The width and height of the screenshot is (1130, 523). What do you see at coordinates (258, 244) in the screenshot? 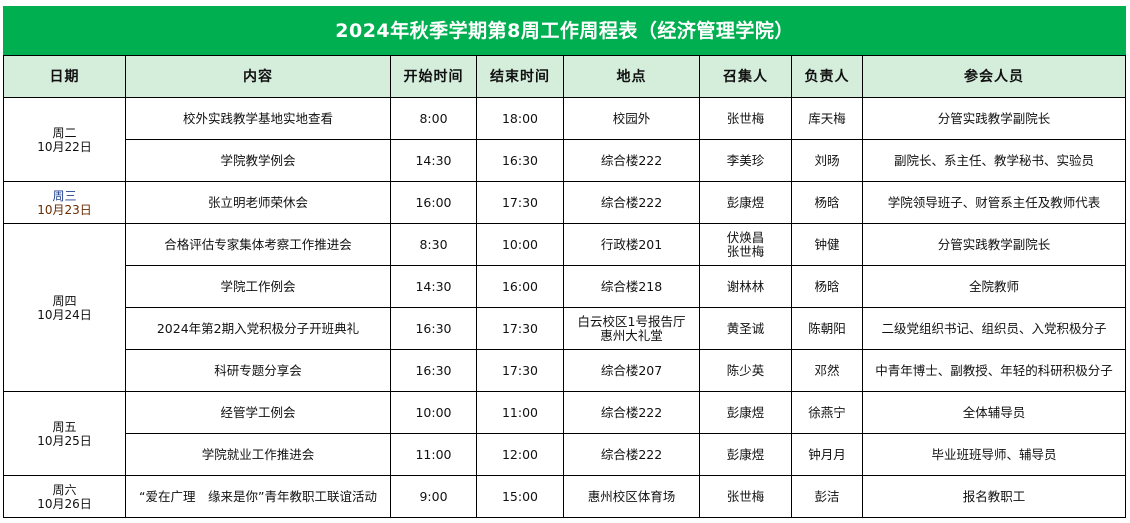
I see `content-cell: 合格评估专家集体考察工作推进会` at bounding box center [258, 244].